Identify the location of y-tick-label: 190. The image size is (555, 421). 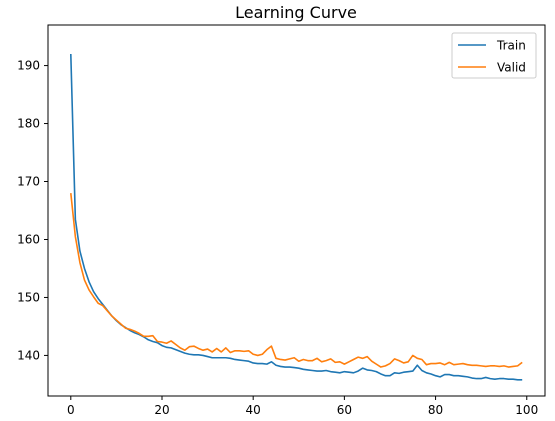
(28, 66).